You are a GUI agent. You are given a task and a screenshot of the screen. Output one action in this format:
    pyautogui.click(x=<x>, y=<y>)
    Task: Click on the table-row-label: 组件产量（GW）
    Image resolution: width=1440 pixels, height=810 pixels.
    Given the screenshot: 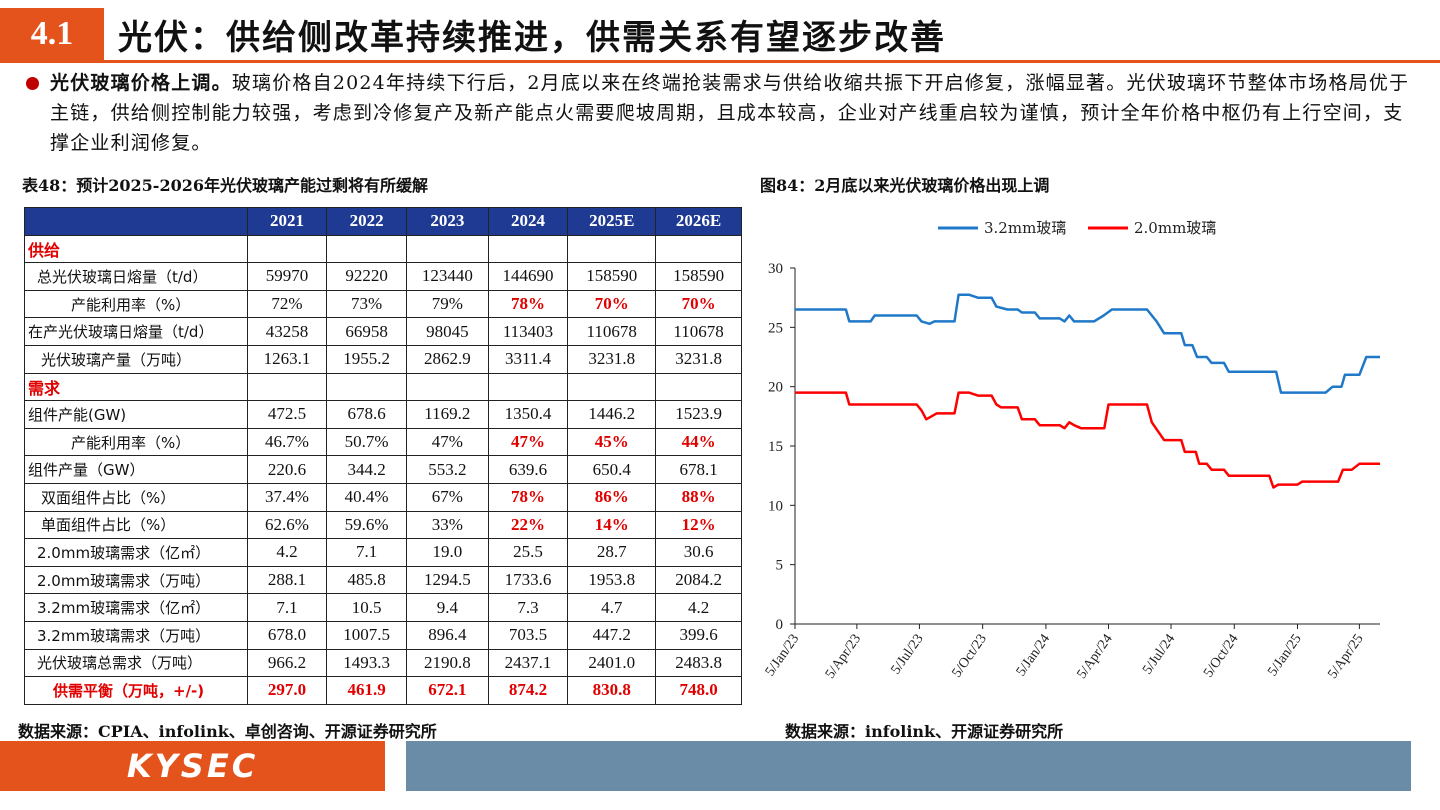 What is the action you would take?
    pyautogui.click(x=136, y=469)
    